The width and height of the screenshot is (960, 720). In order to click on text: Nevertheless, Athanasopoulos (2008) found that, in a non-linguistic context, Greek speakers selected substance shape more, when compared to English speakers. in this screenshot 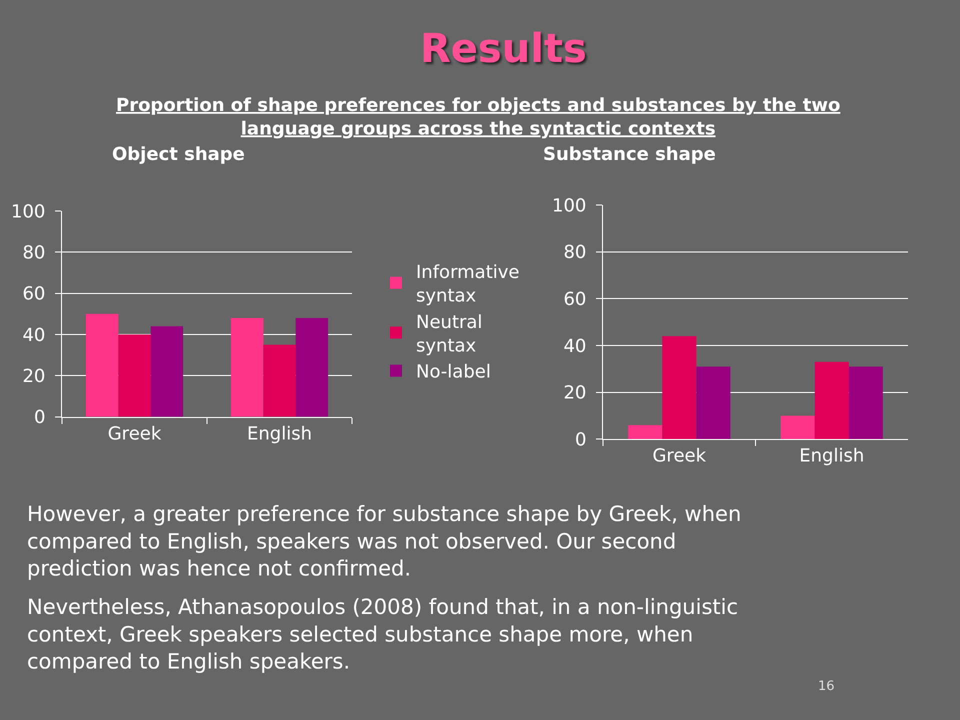, I will do `click(382, 634)`.